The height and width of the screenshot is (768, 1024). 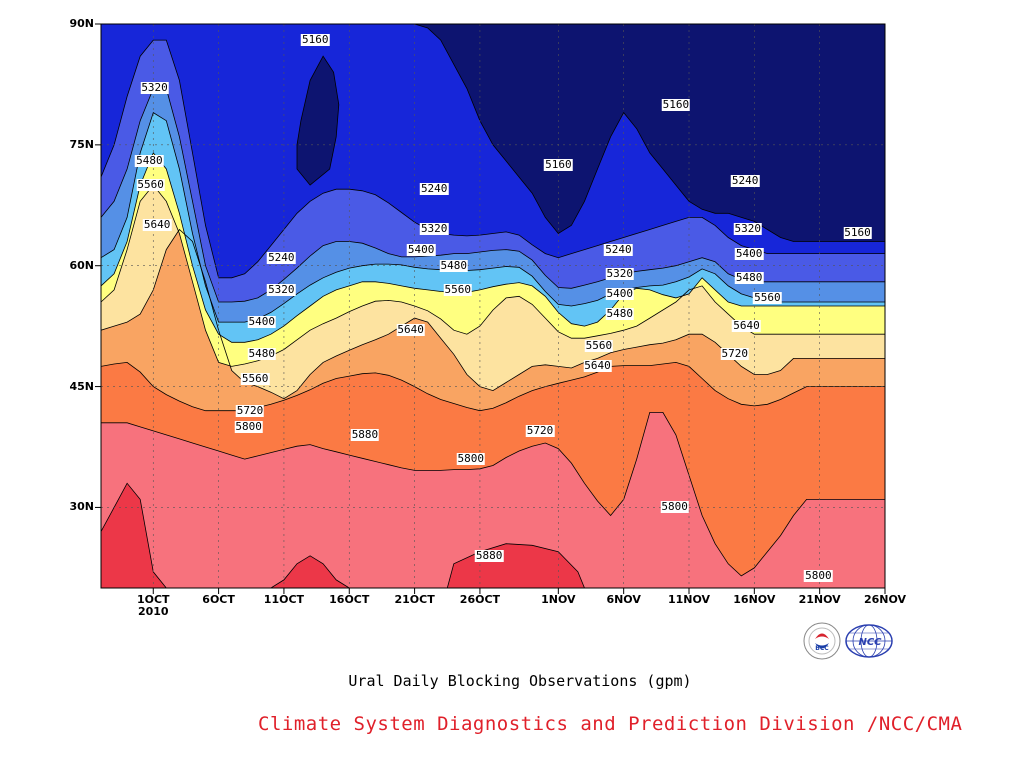 I want to click on x-tick-label: 11NOV, so click(x=689, y=599).